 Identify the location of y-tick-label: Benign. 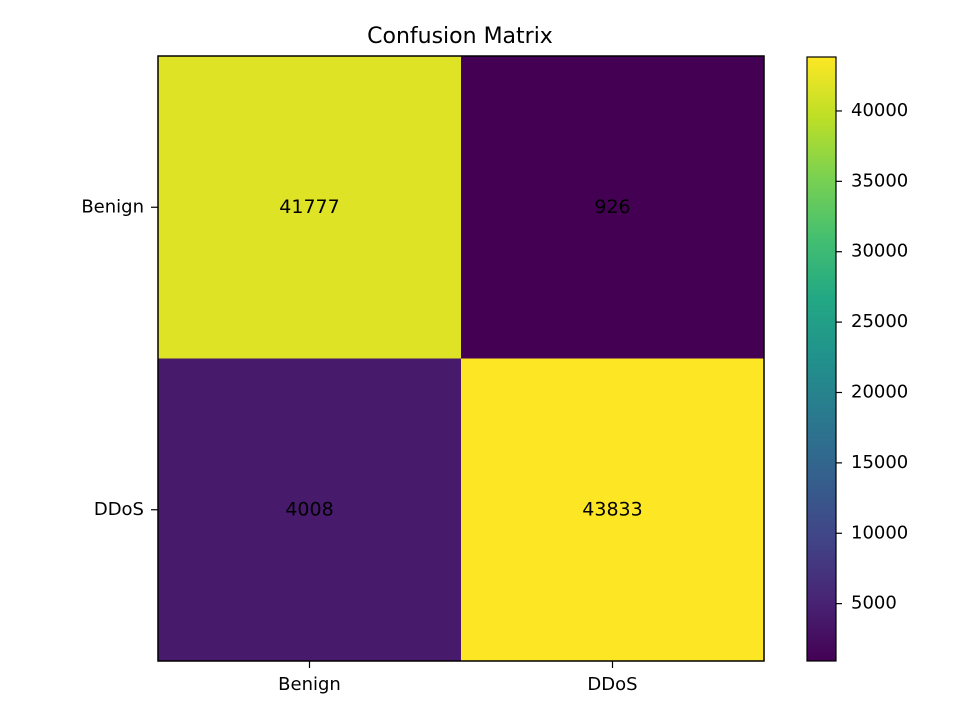
(112, 206).